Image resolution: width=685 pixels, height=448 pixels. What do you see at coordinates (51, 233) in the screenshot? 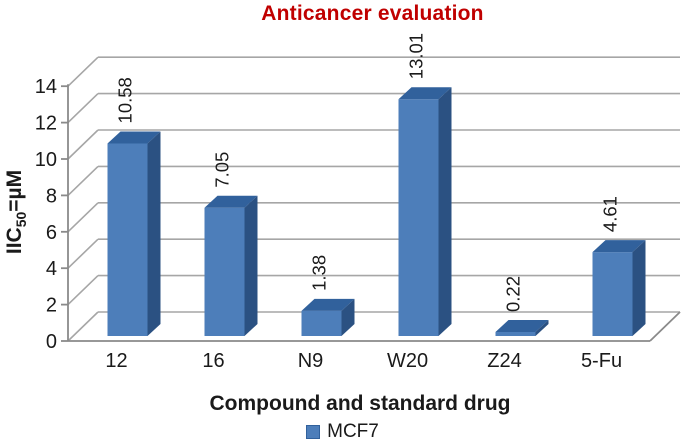
I see `y-tick-label: 6` at bounding box center [51, 233].